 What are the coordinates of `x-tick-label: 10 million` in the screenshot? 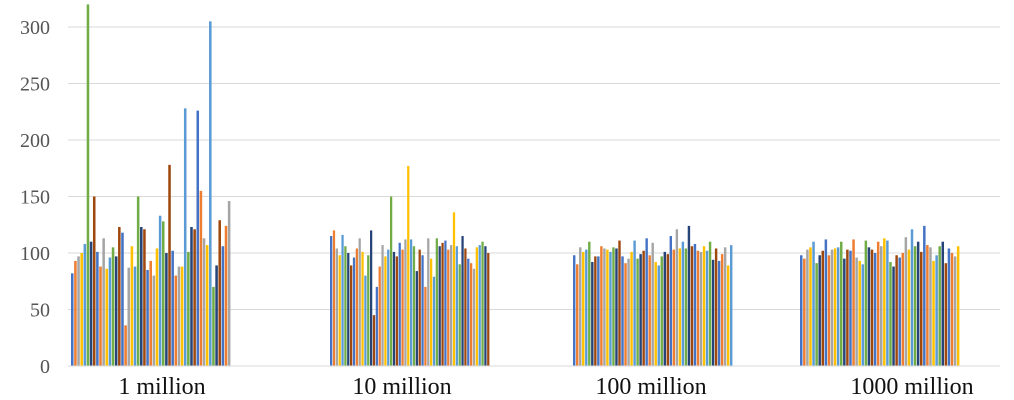 It's located at (401, 387).